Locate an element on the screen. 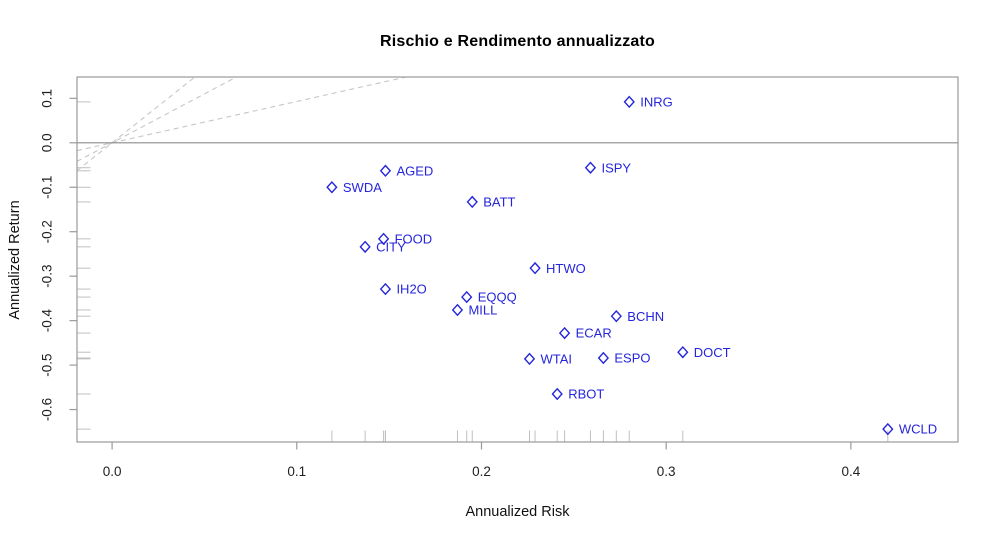  data-point-FOOD is located at coordinates (383, 239).